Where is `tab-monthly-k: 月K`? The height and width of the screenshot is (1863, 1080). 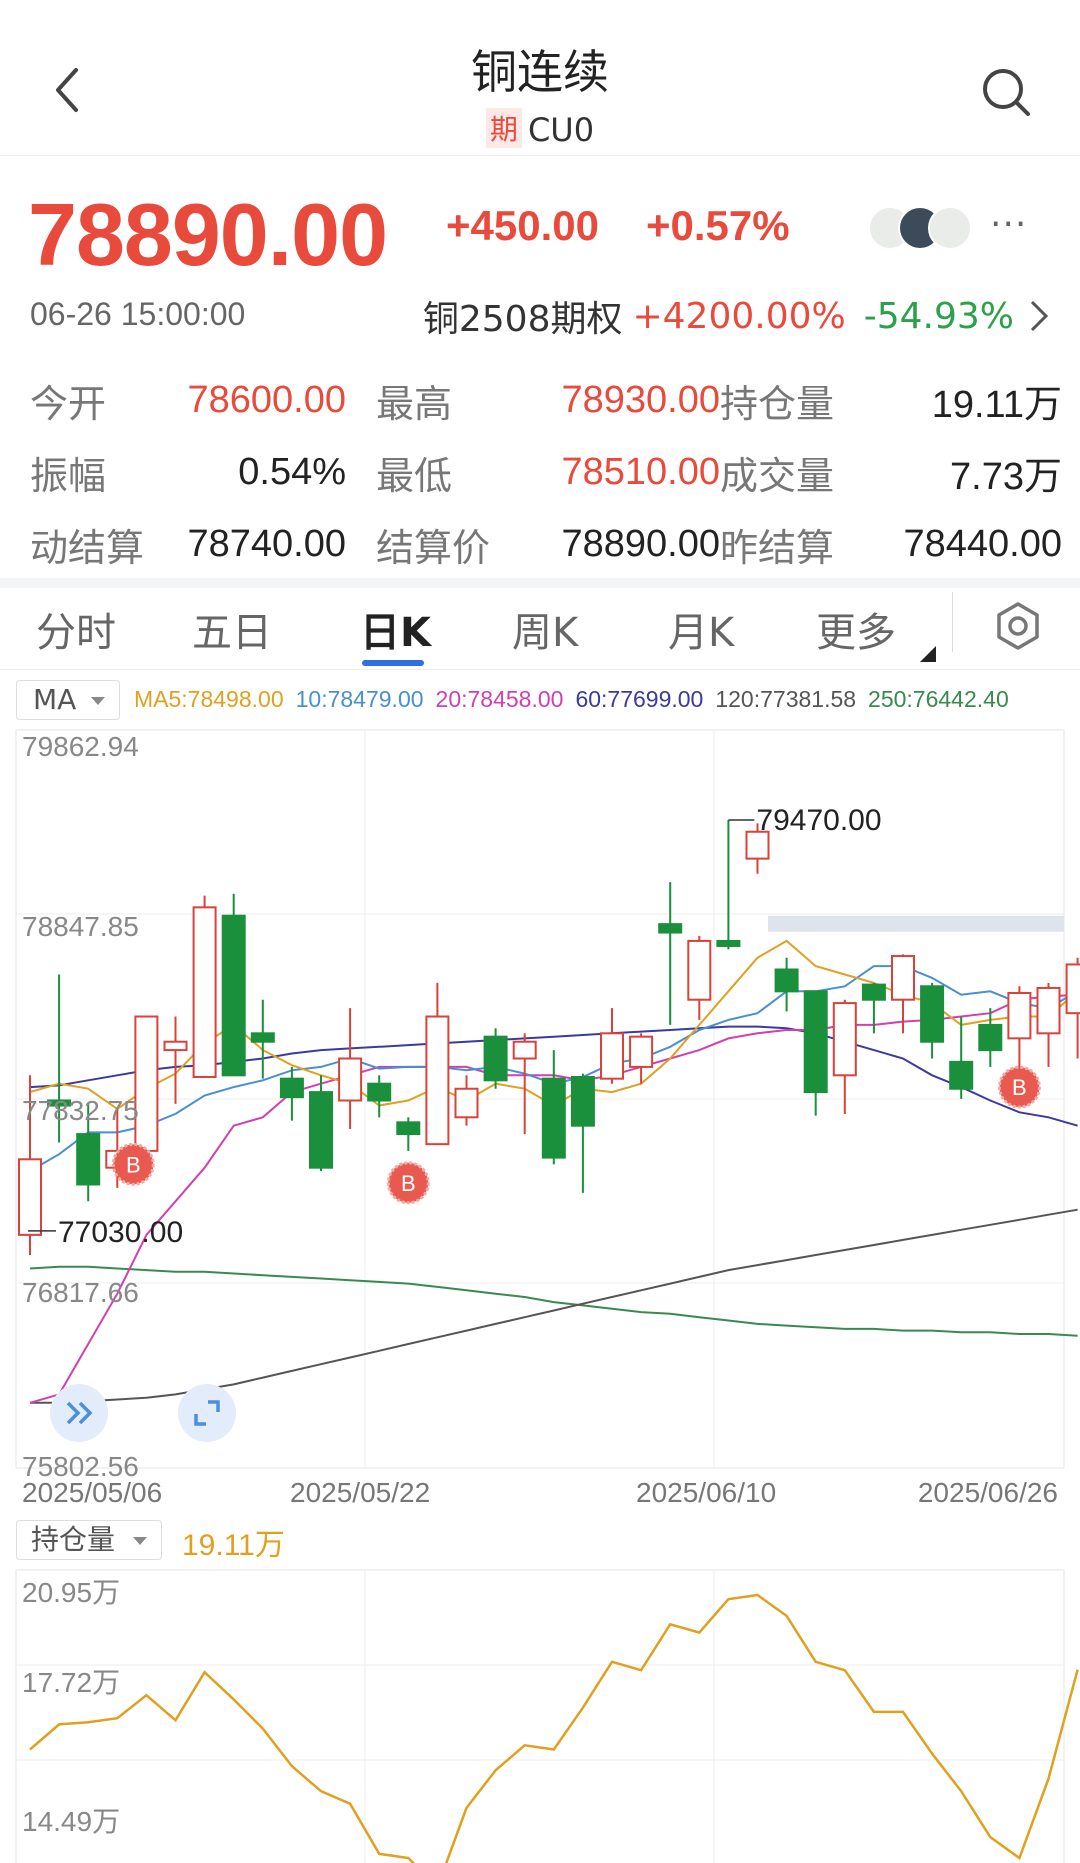 tab-monthly-k: 月K is located at coordinates (701, 633).